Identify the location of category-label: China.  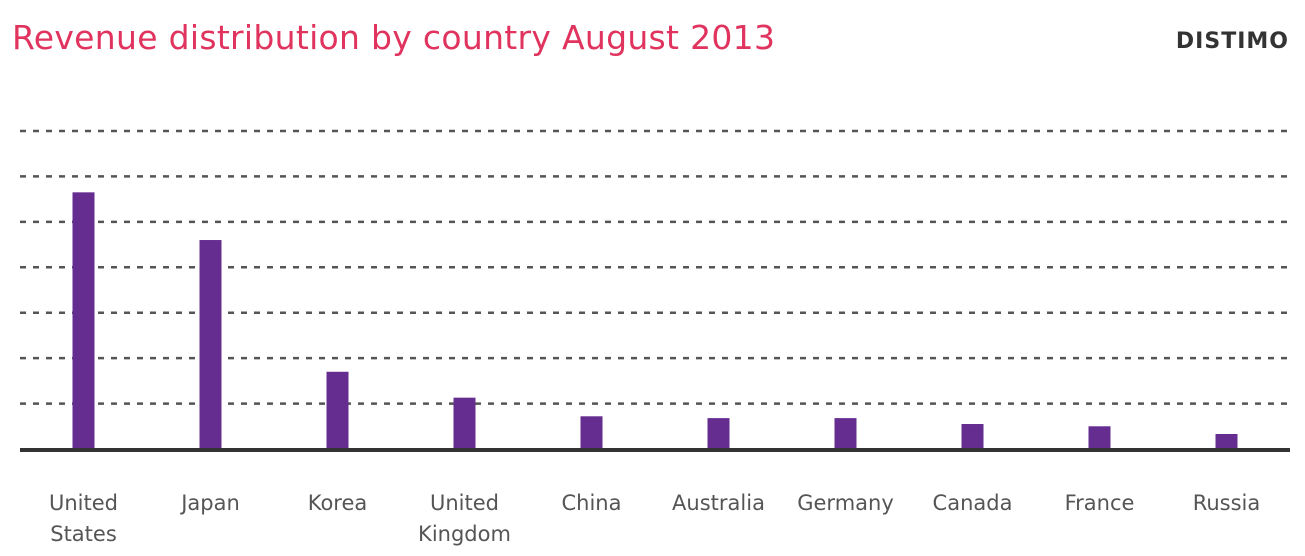
(592, 503).